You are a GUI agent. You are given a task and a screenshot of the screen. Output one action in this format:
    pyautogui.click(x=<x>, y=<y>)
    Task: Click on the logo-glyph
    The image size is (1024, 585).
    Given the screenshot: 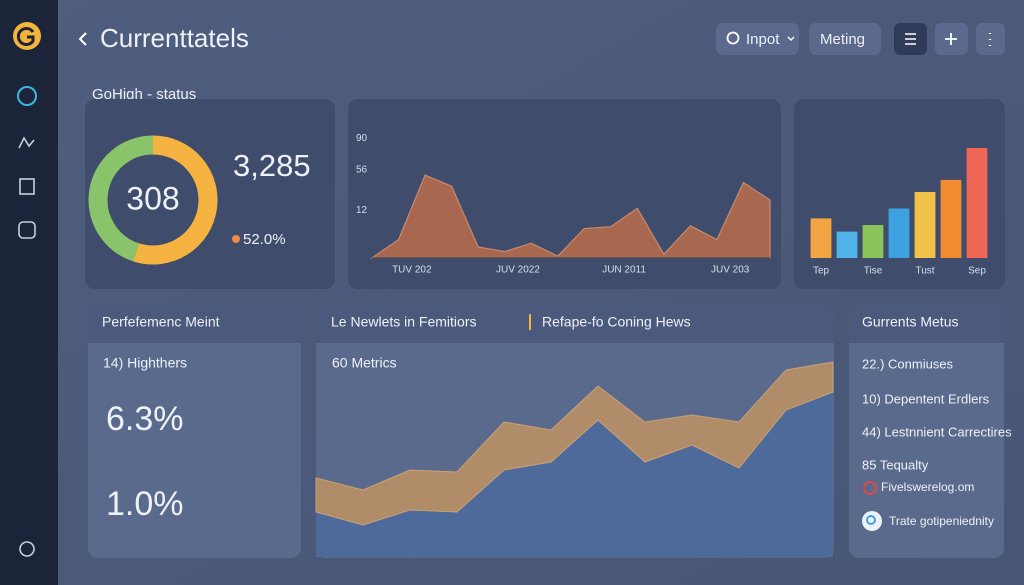 What is the action you would take?
    pyautogui.click(x=25, y=36)
    